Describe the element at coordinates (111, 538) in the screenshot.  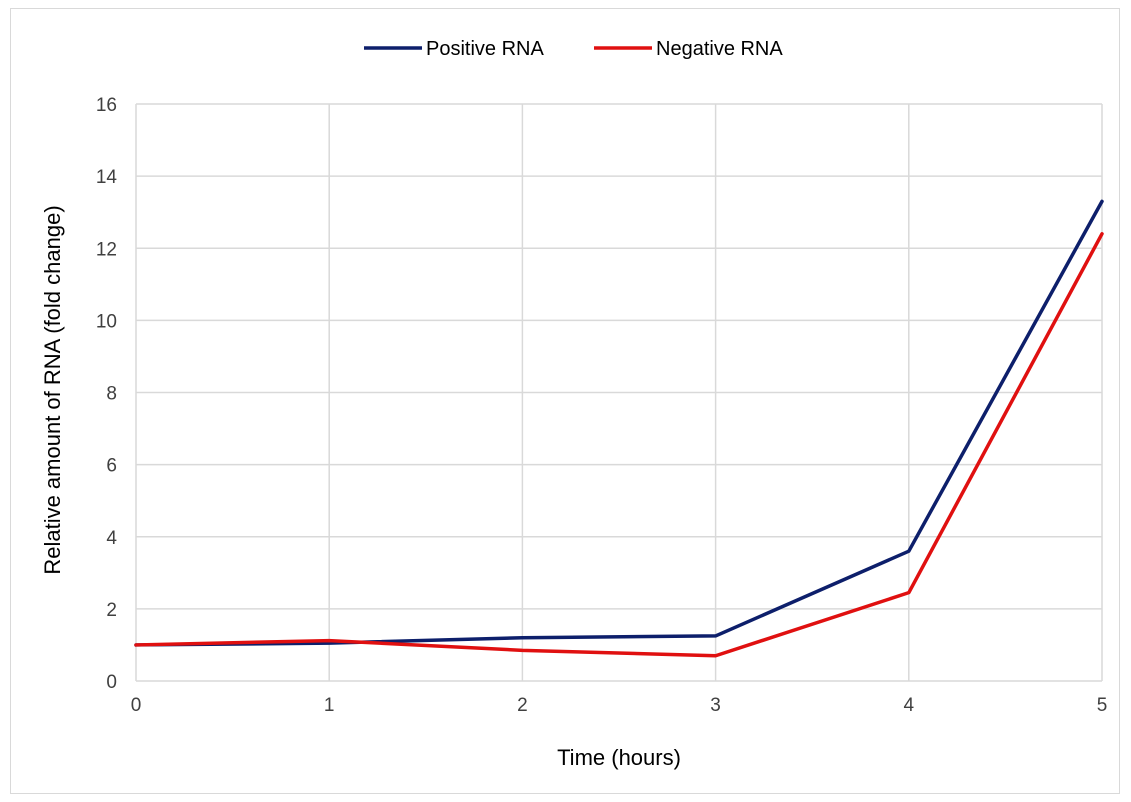
I see `y-tick-label: 4` at that location.